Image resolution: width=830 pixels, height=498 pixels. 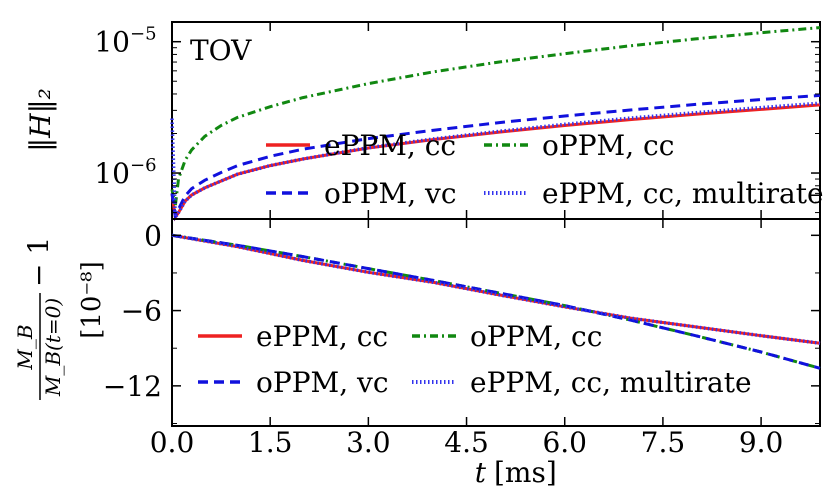 I want to click on x-tick-label: 9.0, so click(x=761, y=442).